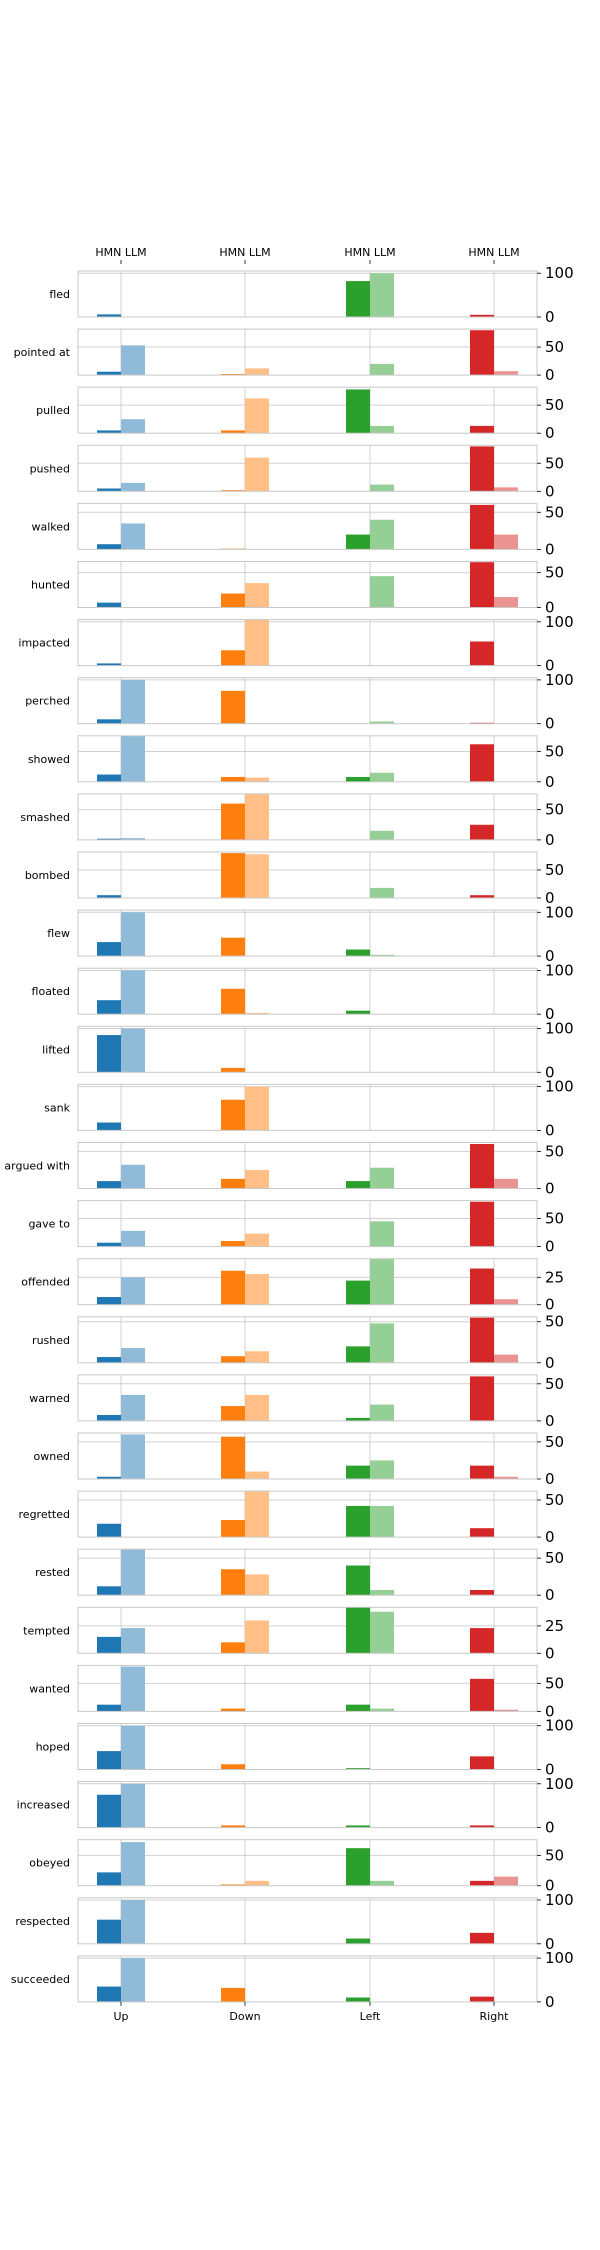 The width and height of the screenshot is (600, 2250). Describe the element at coordinates (56, 1049) in the screenshot. I see `verb-label: lifted` at that location.